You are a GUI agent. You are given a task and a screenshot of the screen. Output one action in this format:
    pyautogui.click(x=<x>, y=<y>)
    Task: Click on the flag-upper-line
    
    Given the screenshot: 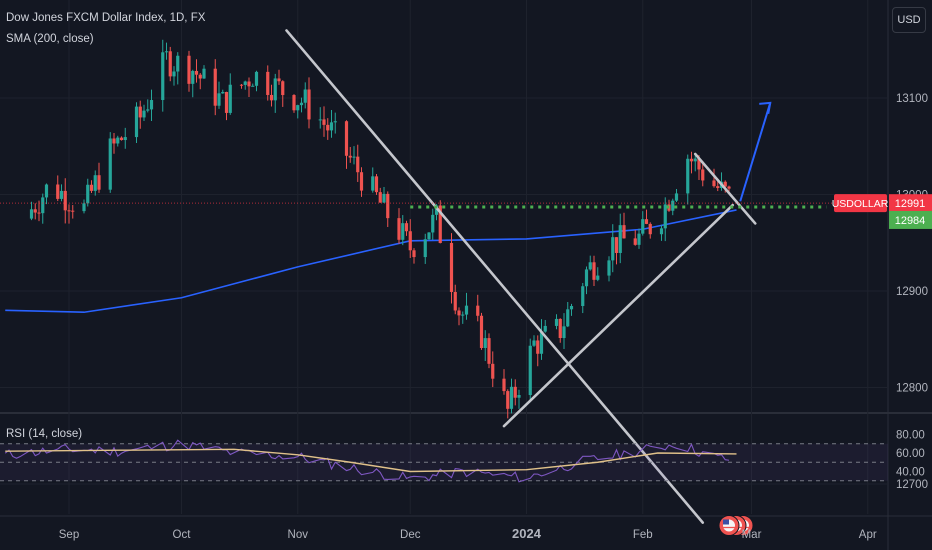 What is the action you would take?
    pyautogui.click(x=725, y=188)
    